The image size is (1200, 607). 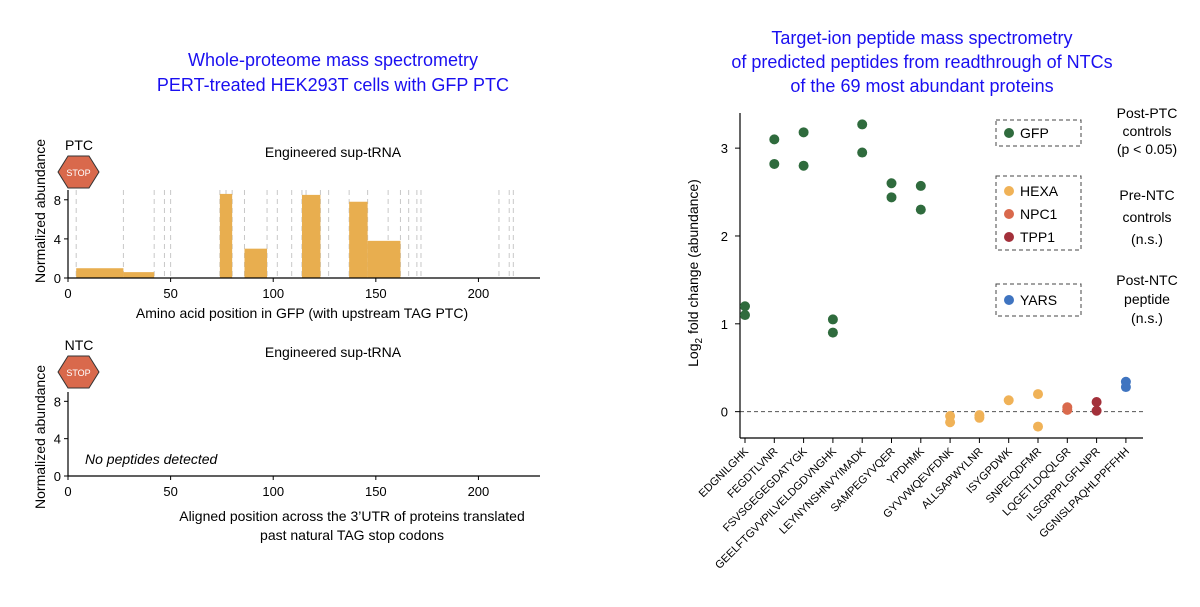 What do you see at coordinates (152, 459) in the screenshot?
I see `no-peptides-note: No peptides detected` at bounding box center [152, 459].